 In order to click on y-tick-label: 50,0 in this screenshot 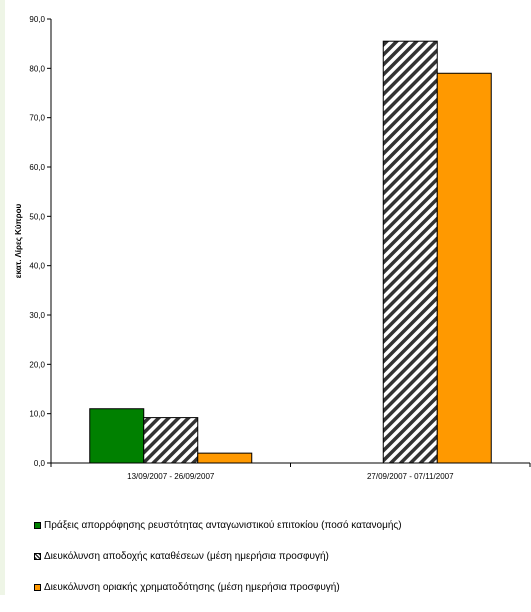, I will do `click(37, 216)`.